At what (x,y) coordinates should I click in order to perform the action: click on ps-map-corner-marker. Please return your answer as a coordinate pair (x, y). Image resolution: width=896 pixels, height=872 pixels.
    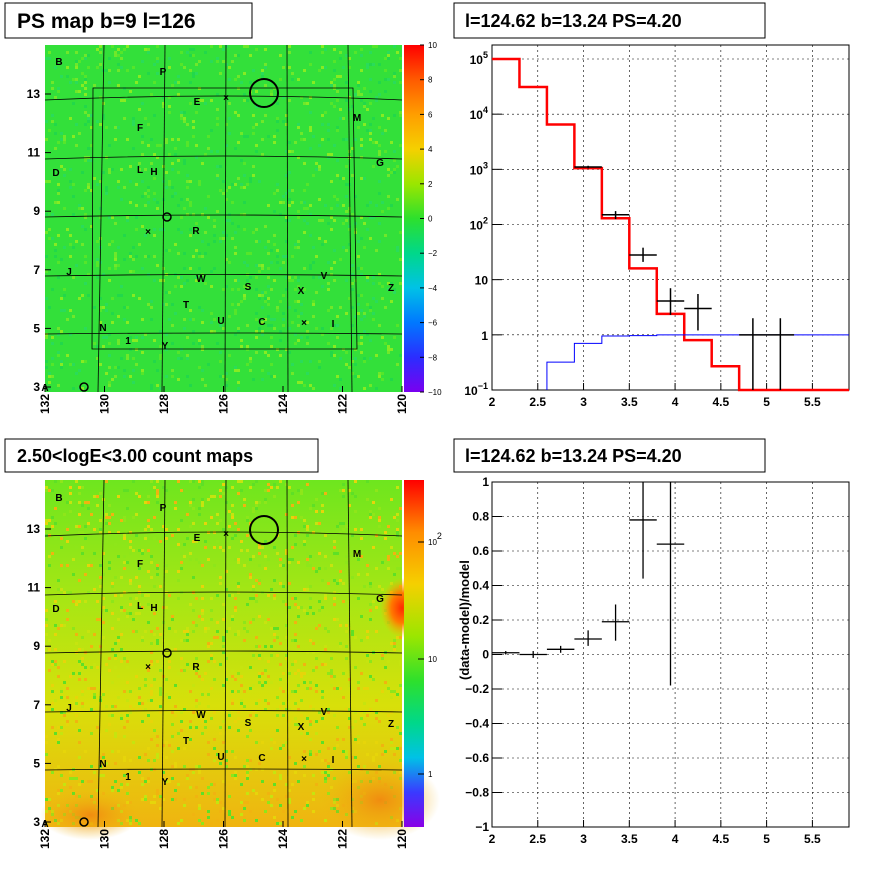
    Looking at the image, I should click on (84, 387).